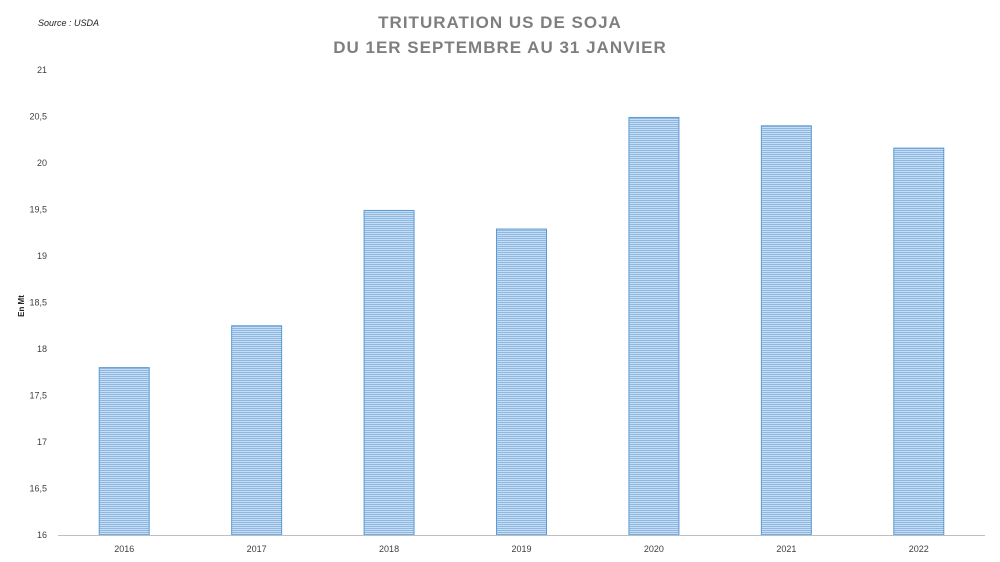  Describe the element at coordinates (42, 256) in the screenshot. I see `y-tick-label: 19` at that location.